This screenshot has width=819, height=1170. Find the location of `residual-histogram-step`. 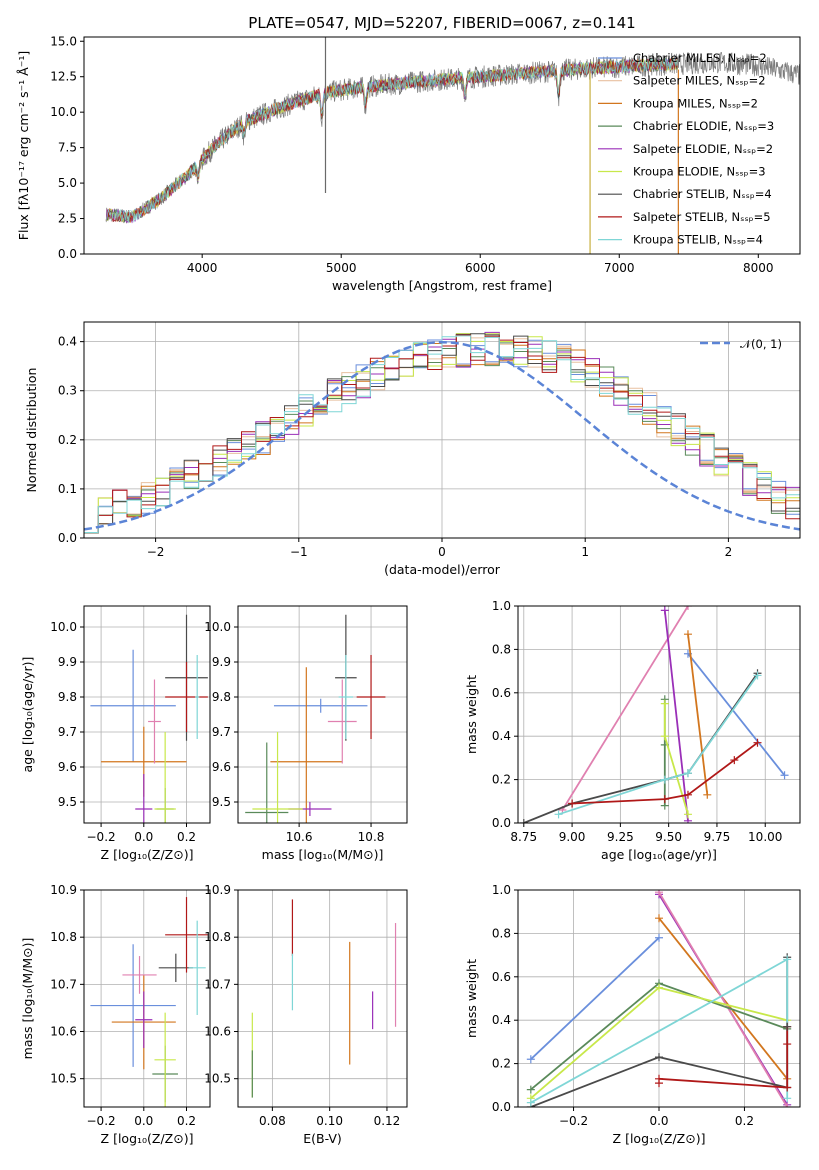

residual-histogram-step is located at coordinates (442, 434).